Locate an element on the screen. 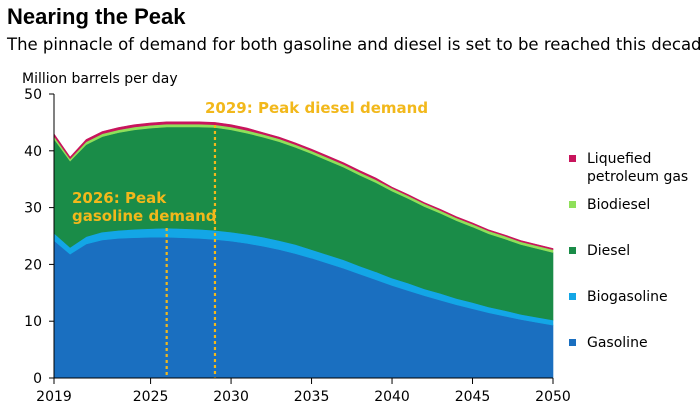  x-tick-label: 2025 is located at coordinates (151, 397).